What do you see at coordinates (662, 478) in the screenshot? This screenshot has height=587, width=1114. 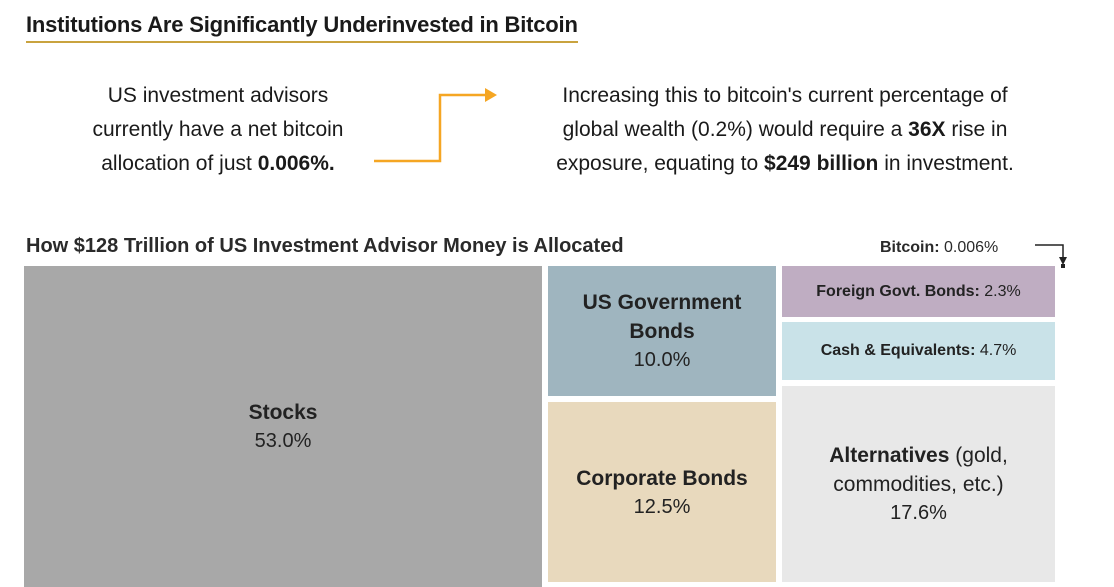 I see `corporate-bonds-name: Corporate Bonds` at bounding box center [662, 478].